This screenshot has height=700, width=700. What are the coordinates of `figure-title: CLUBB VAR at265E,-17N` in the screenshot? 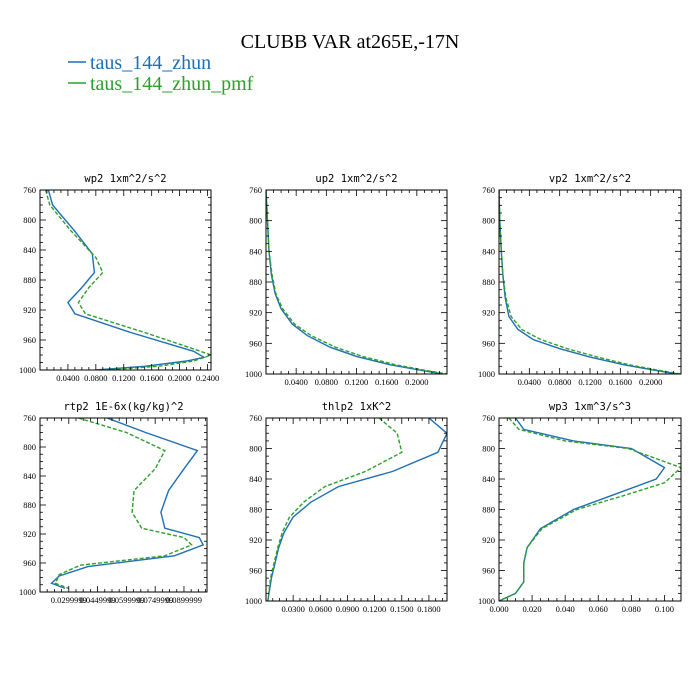 It's located at (350, 42).